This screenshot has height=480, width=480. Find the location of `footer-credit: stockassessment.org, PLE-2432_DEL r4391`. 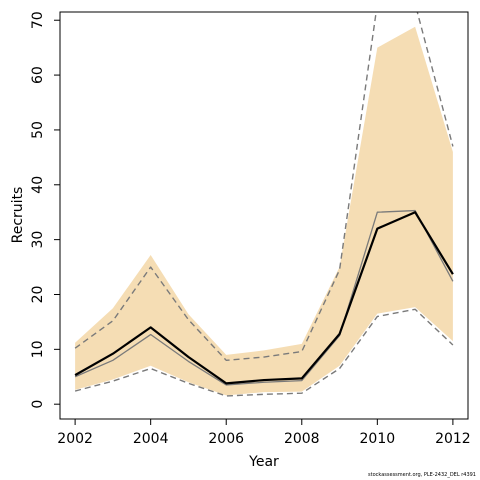

footer-credit: stockassessment.org, PLE-2432_DEL r4391 is located at coordinates (422, 475).